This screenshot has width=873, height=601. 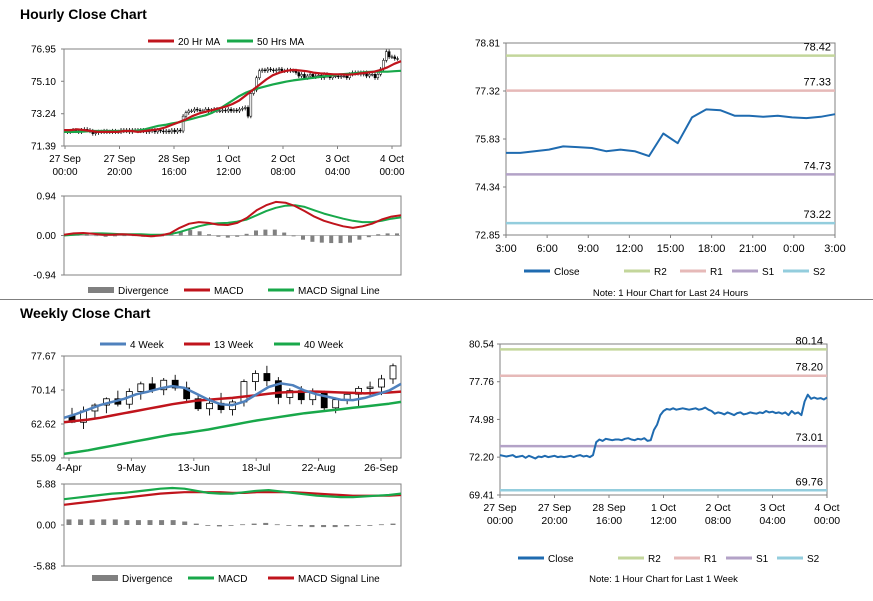 I want to click on hourly-macd-line, so click(x=232, y=219).